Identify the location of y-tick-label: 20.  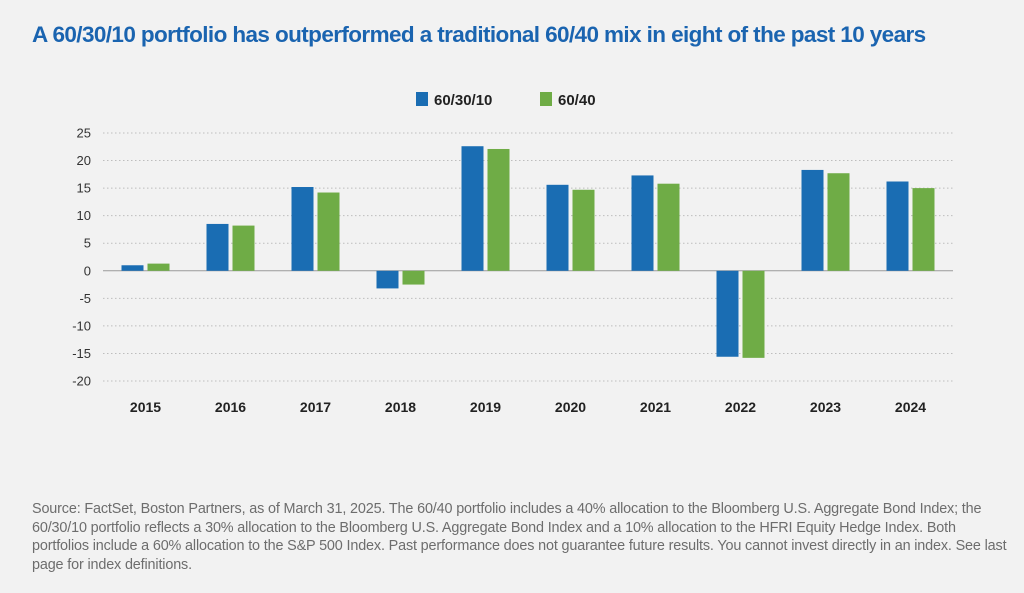
(84, 160).